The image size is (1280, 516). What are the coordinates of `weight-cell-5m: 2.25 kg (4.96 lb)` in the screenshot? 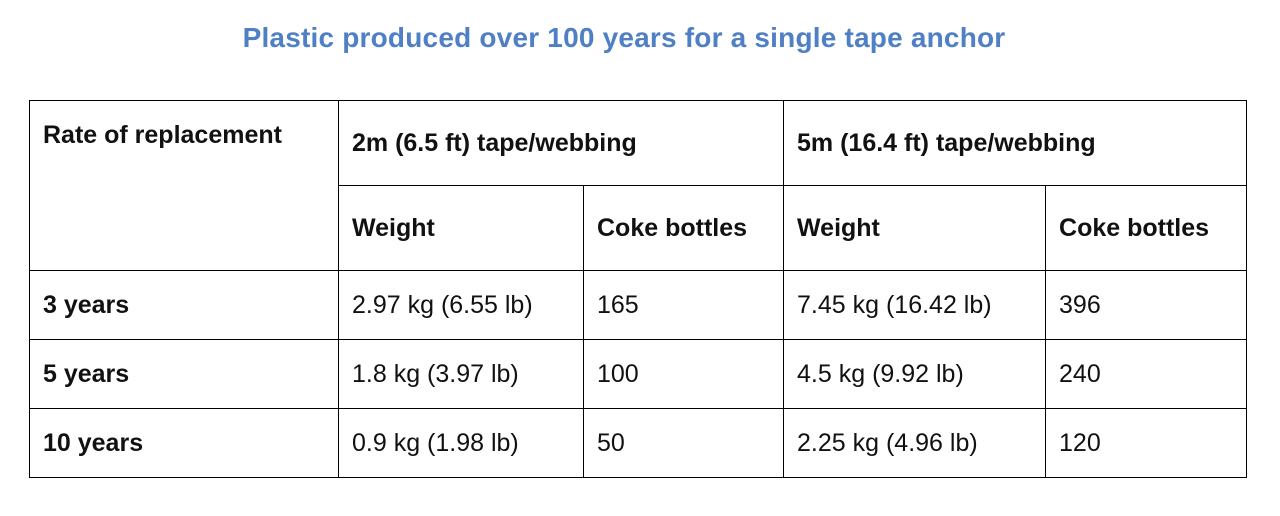 It's located at (915, 443).